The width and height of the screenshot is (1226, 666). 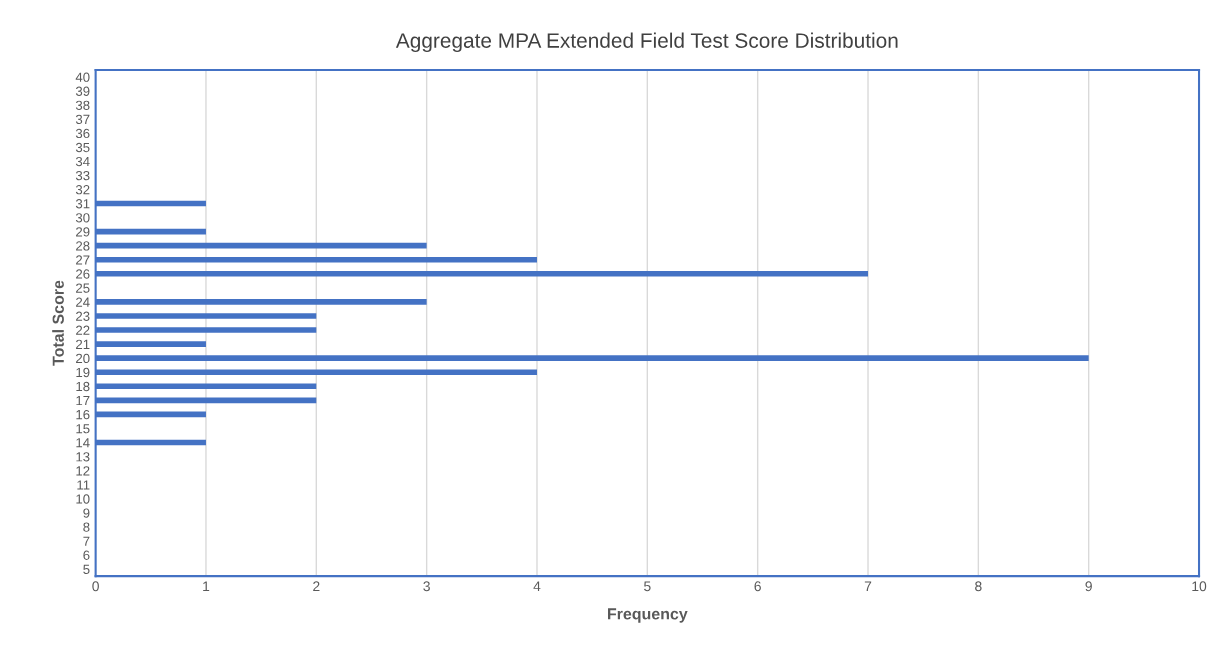 What do you see at coordinates (82, 161) in the screenshot?
I see `y-tick-label: 34` at bounding box center [82, 161].